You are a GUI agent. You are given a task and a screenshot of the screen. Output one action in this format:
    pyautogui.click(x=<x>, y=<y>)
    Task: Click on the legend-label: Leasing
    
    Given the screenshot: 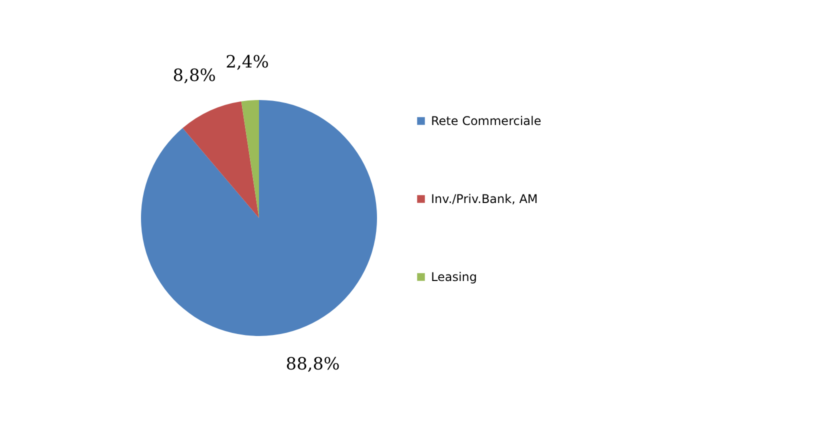 What is the action you would take?
    pyautogui.click(x=454, y=277)
    